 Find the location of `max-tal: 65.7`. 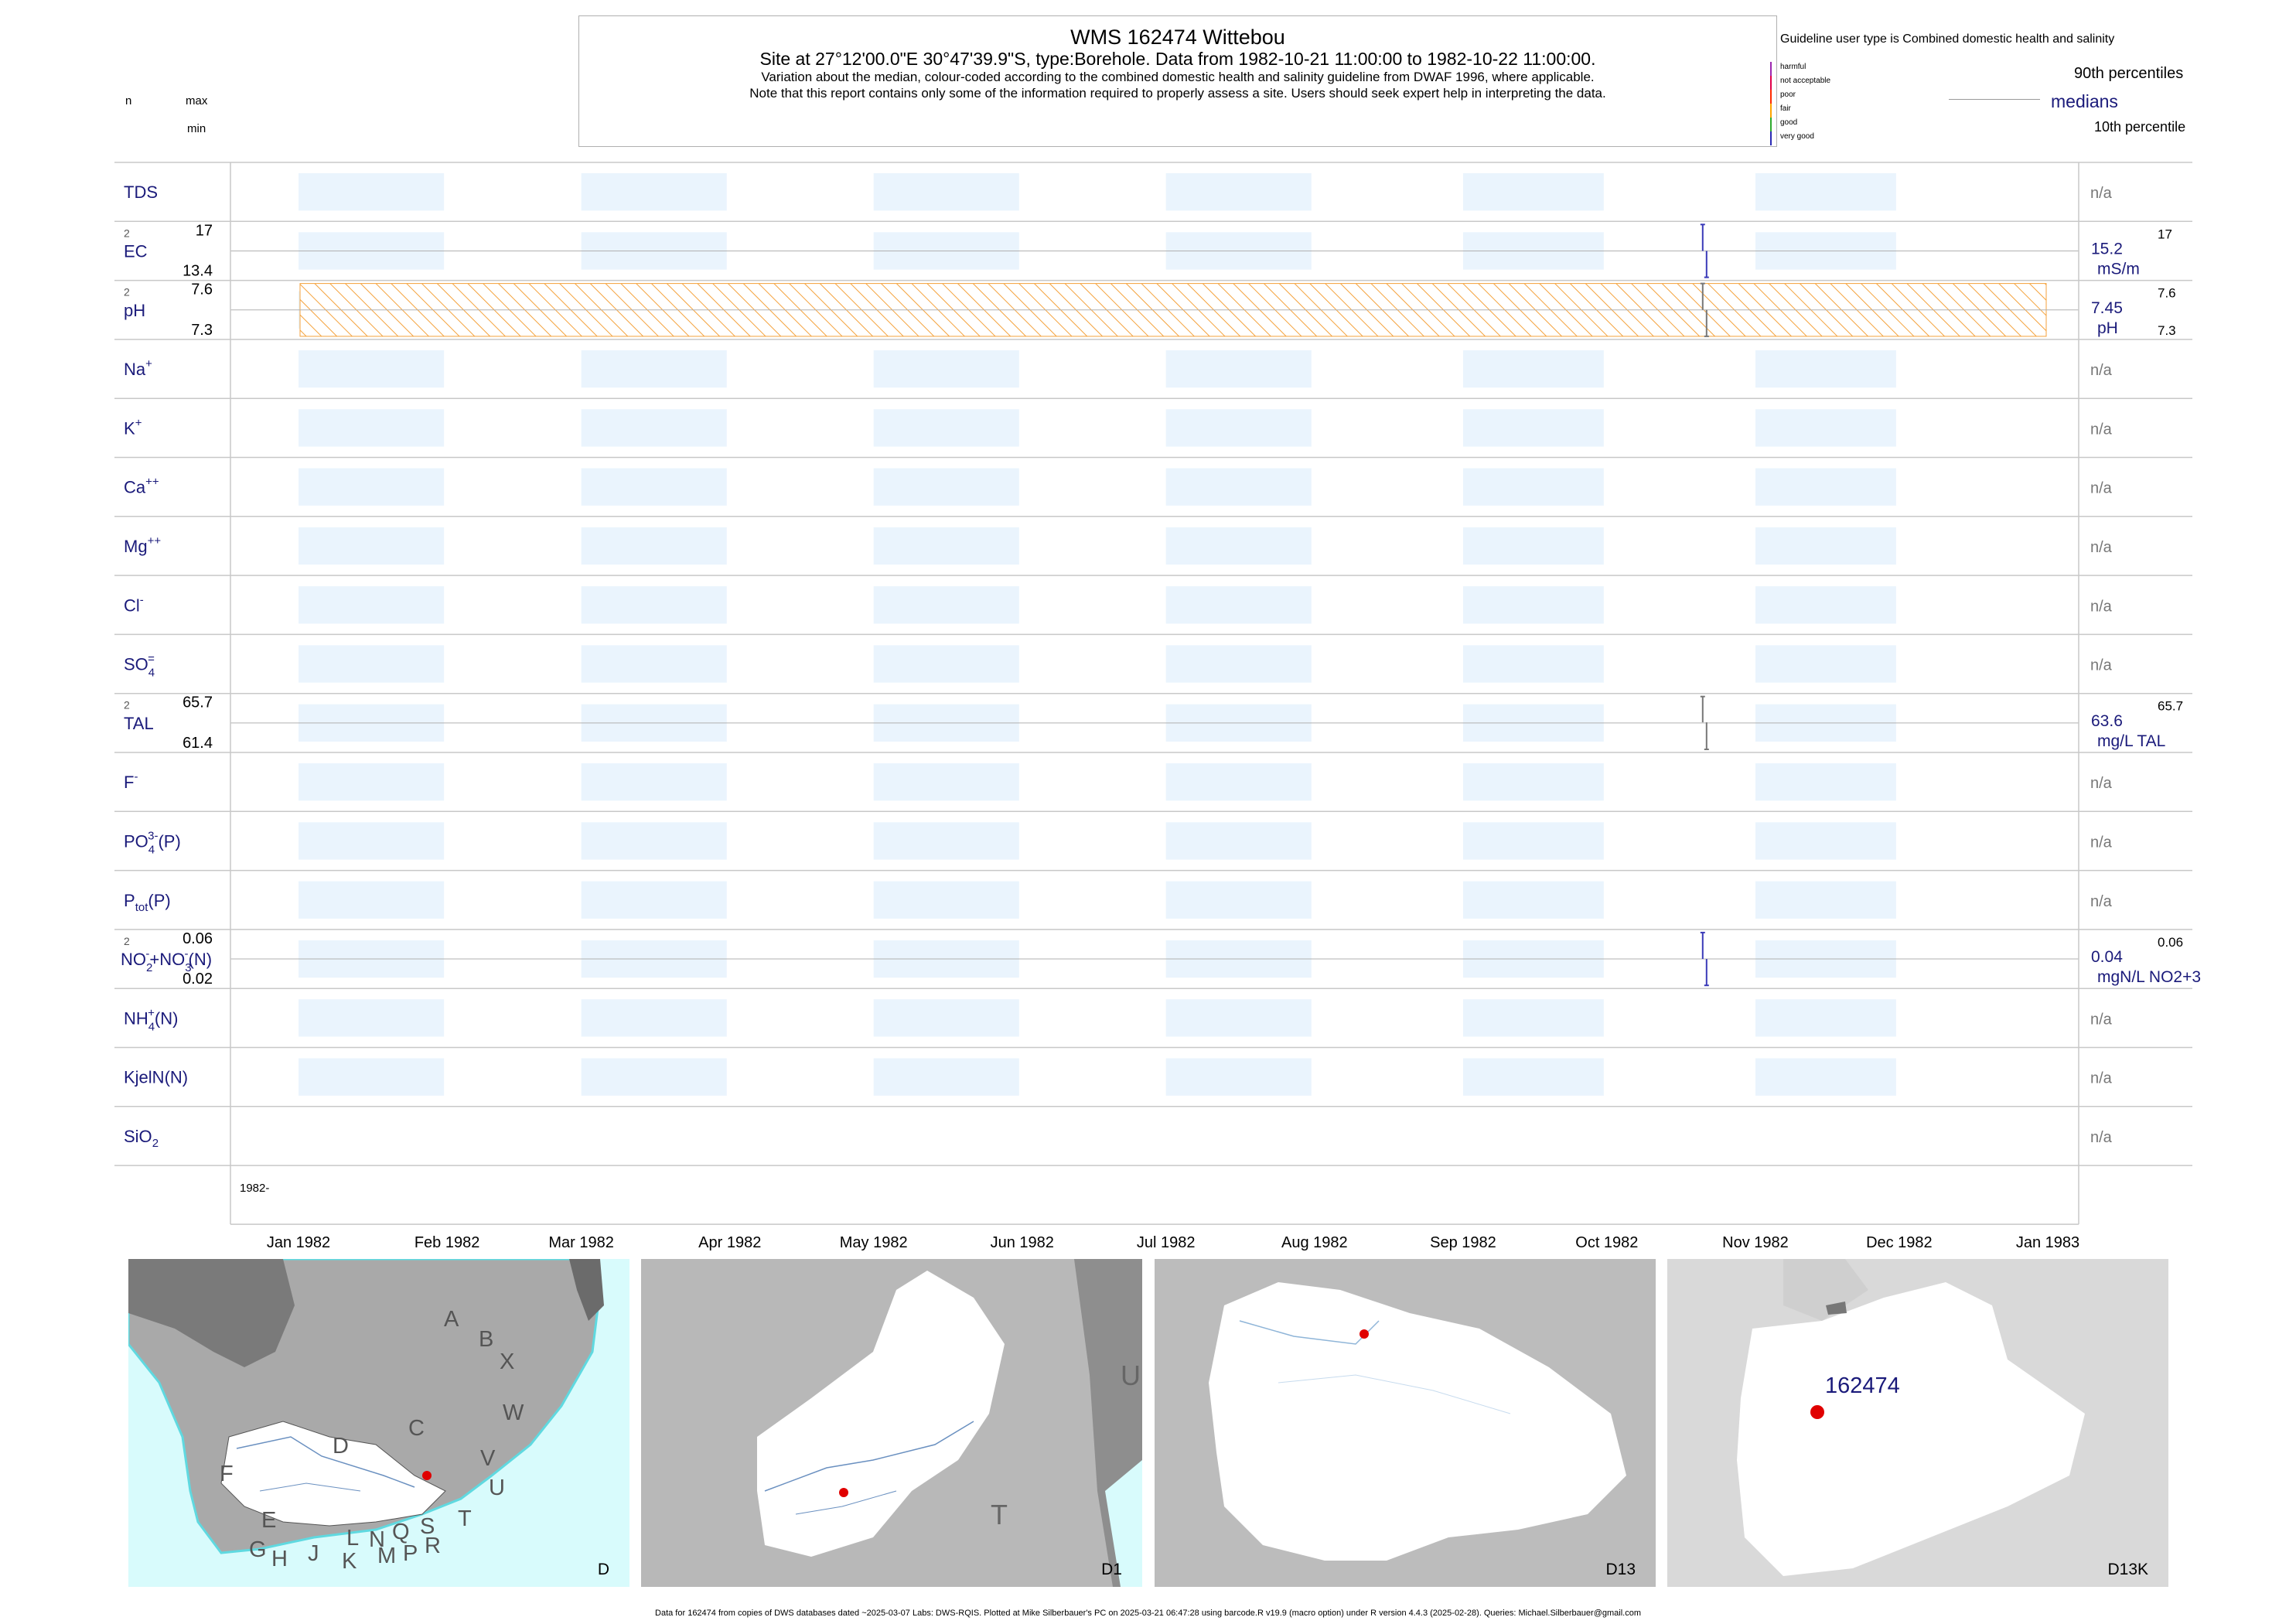

max-tal: 65.7 is located at coordinates (198, 702).